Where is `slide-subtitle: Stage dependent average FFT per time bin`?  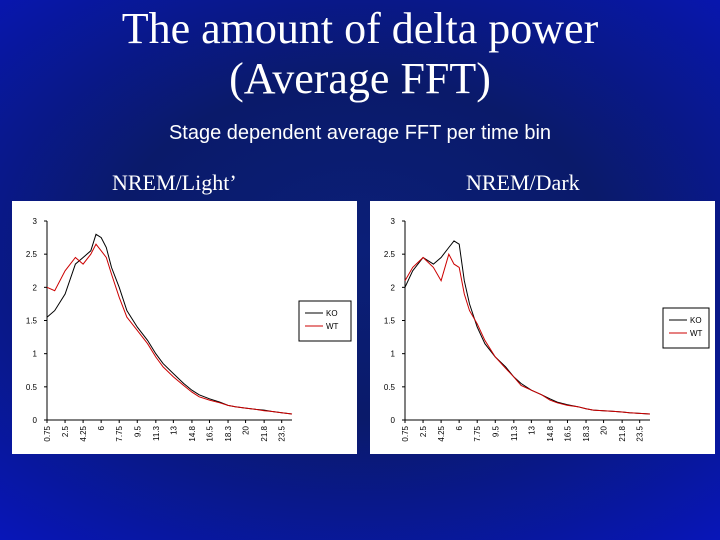 slide-subtitle: Stage dependent average FFT per time bin is located at coordinates (360, 133).